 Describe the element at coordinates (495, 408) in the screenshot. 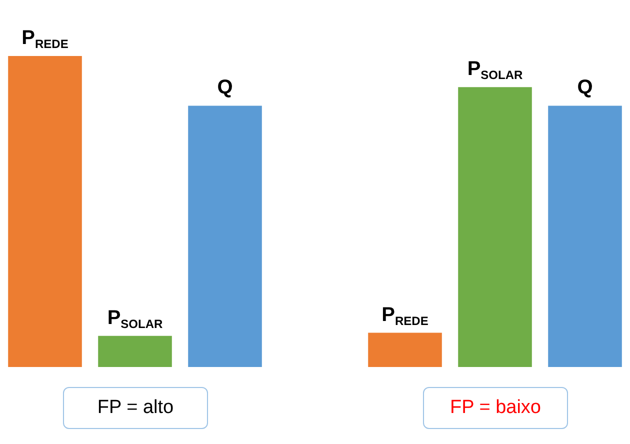

I see `text: FP = baixo` at that location.